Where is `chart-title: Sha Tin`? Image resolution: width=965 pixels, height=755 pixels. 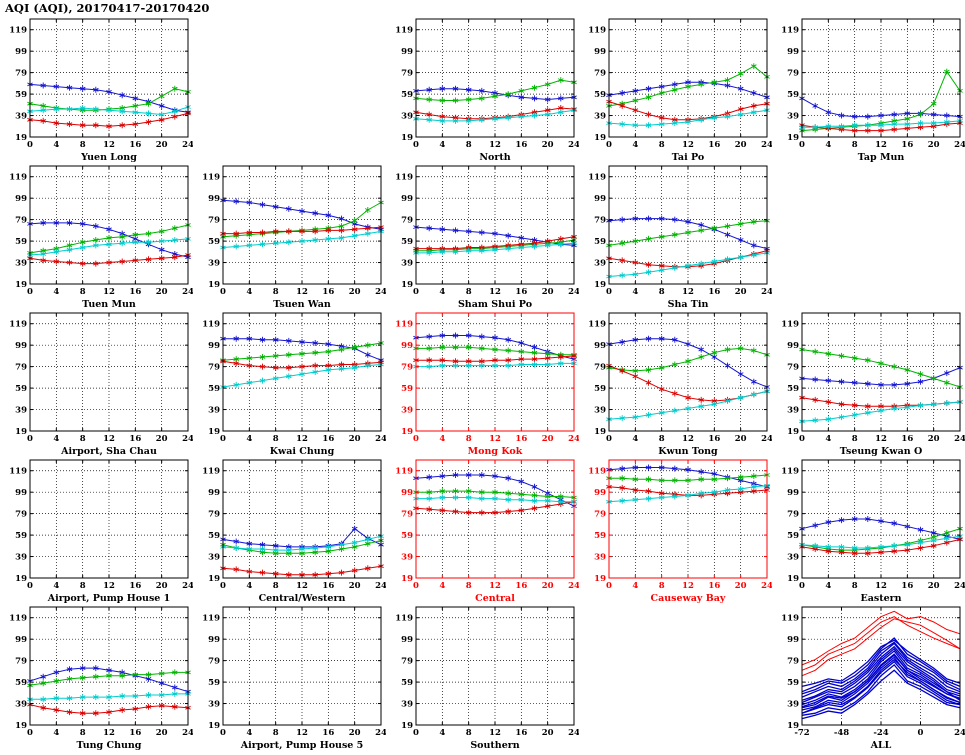
chart-title: Sha Tin is located at coordinates (688, 304).